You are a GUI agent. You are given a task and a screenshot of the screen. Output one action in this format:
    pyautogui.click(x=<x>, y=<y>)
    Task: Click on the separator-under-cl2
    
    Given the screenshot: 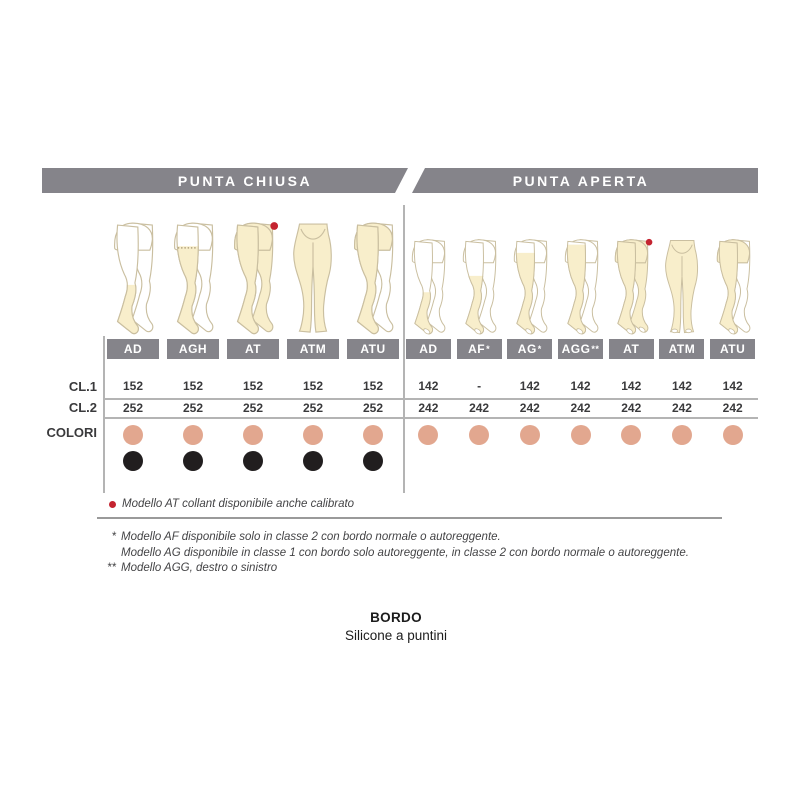 What is the action you would take?
    pyautogui.click(x=430, y=418)
    